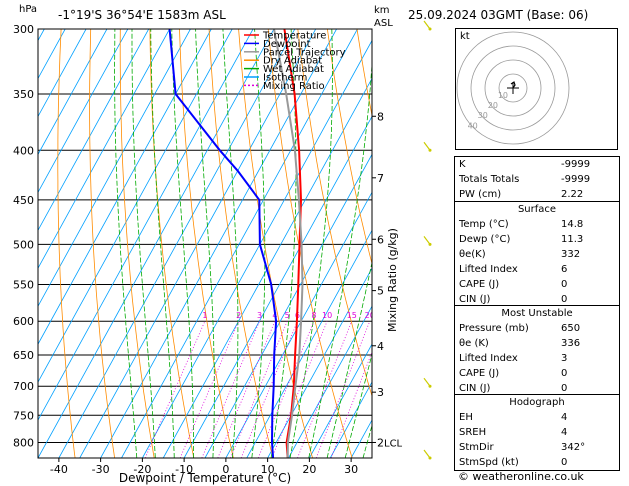 The height and width of the screenshot is (486, 629). Describe the element at coordinates (370, 315) in the screenshot. I see `mixing-ratio-label: 20` at that location.